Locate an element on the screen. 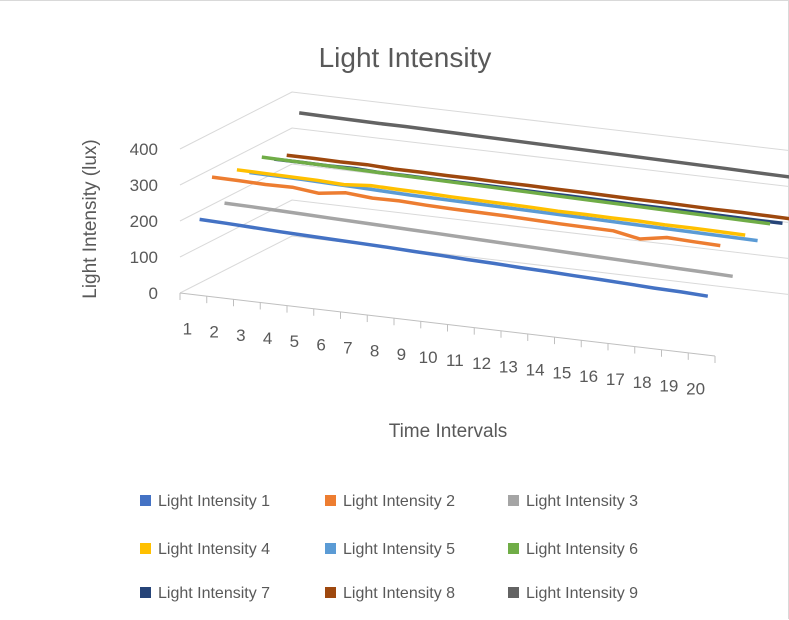 The width and height of the screenshot is (789, 620). x-tick-label: 7 is located at coordinates (347, 347).